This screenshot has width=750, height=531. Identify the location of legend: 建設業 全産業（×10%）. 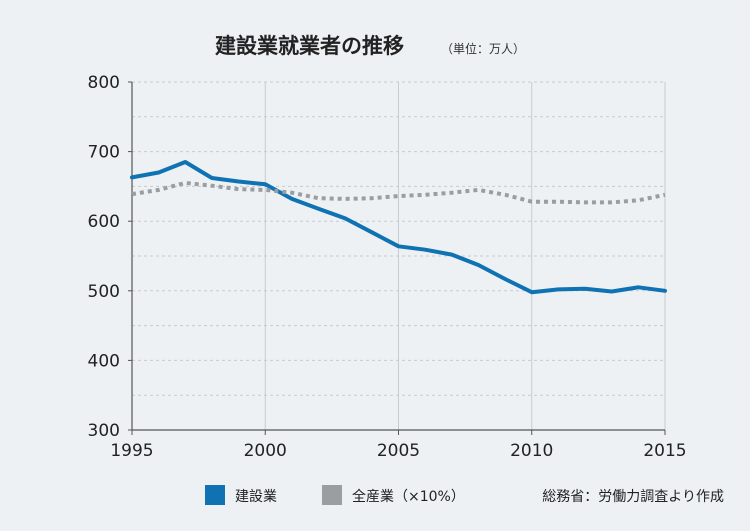
(335, 495).